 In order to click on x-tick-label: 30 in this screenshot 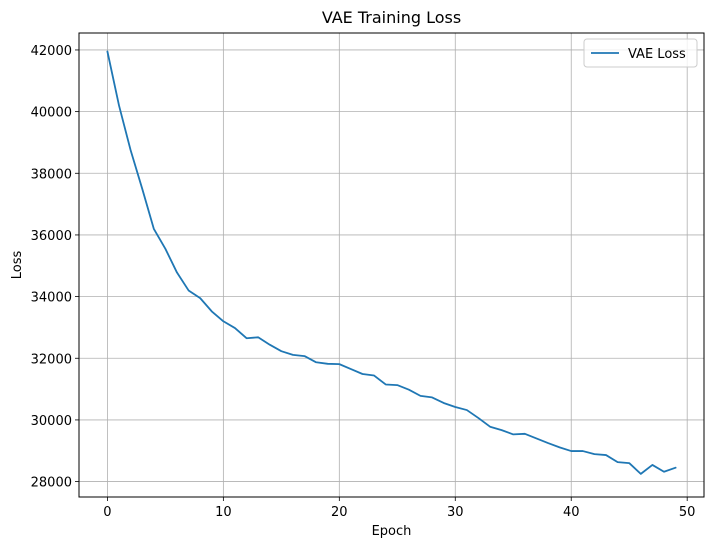, I will do `click(455, 512)`.